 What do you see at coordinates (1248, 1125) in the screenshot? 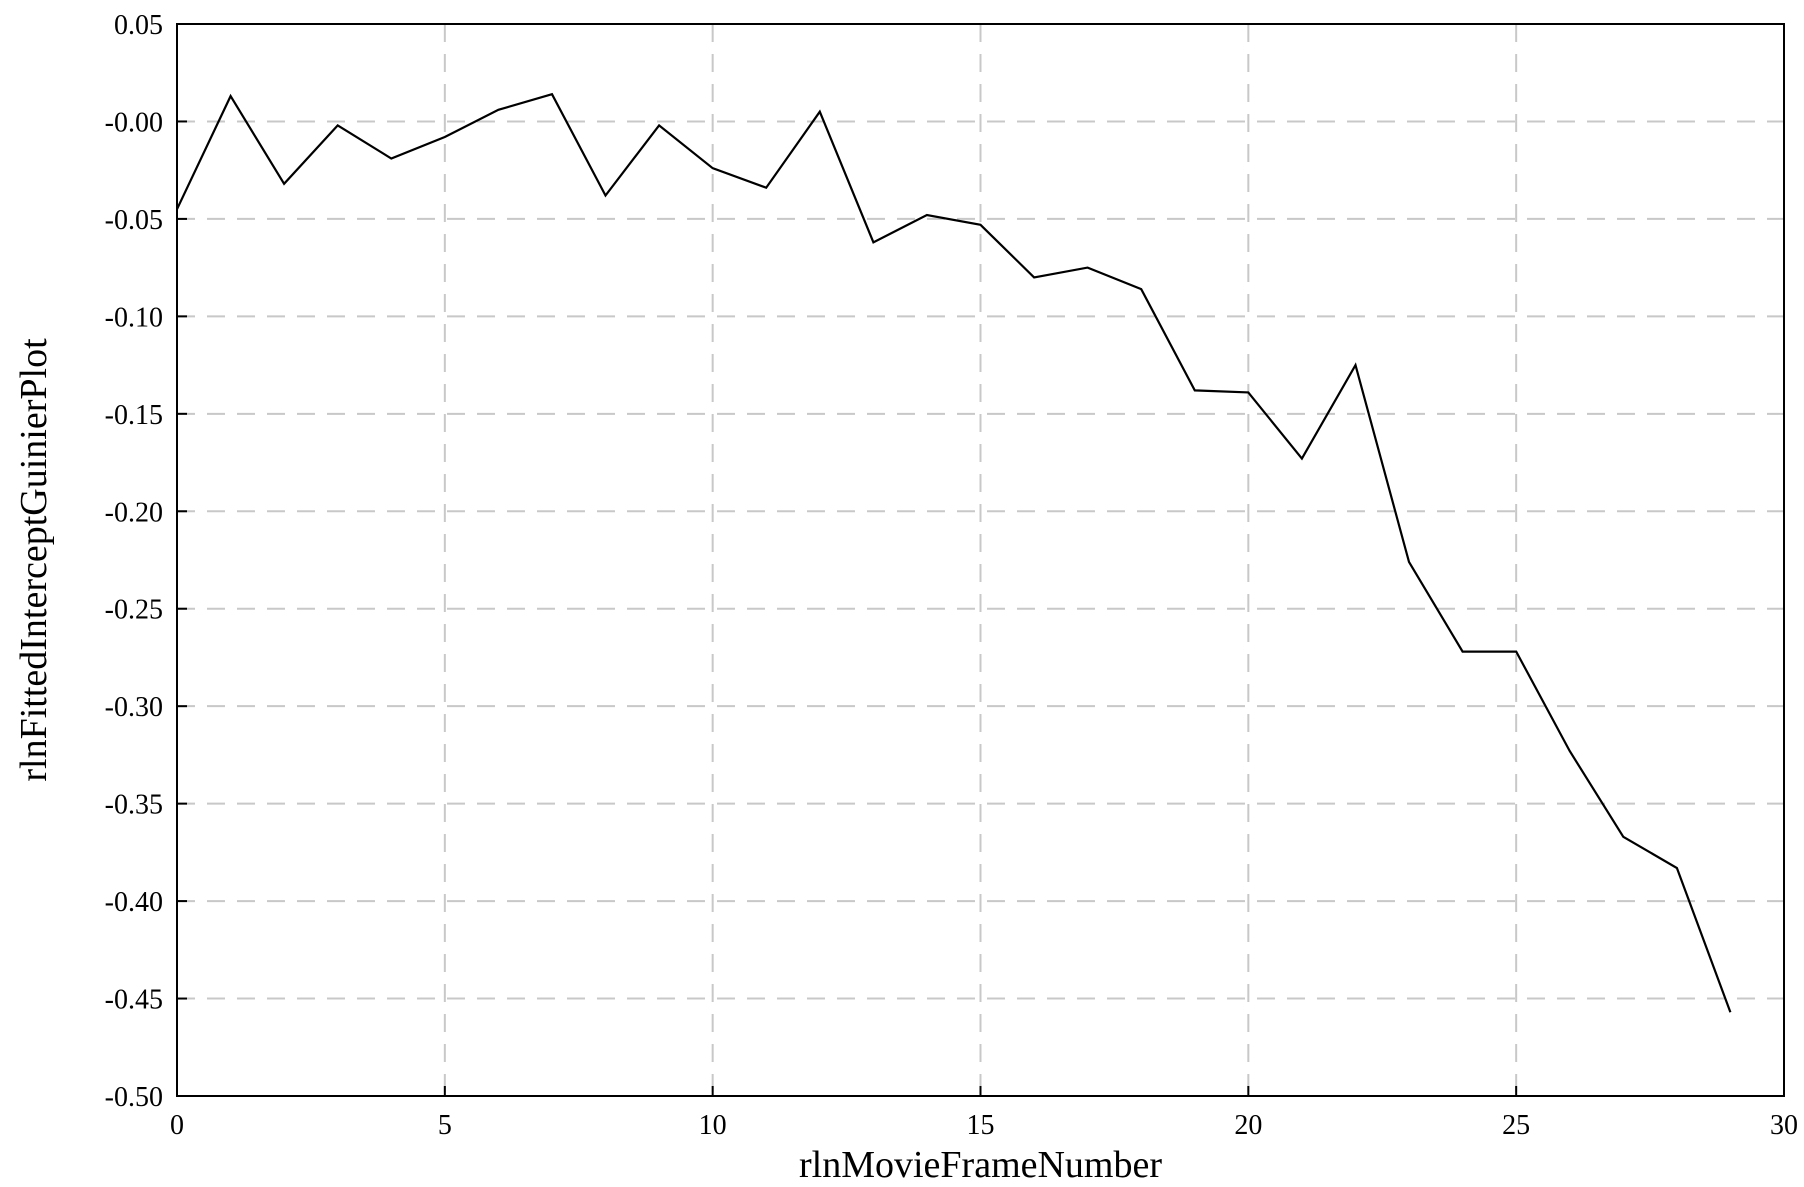
I see `x-tick-label: 20` at bounding box center [1248, 1125].